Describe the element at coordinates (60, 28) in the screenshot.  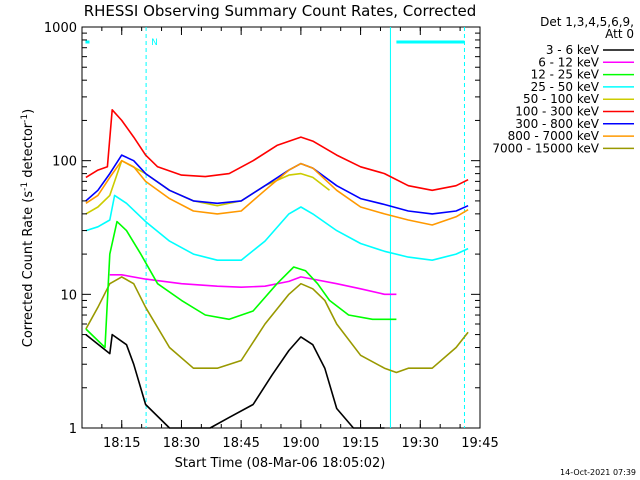
I see `y-tick-label-3: 1000` at that location.